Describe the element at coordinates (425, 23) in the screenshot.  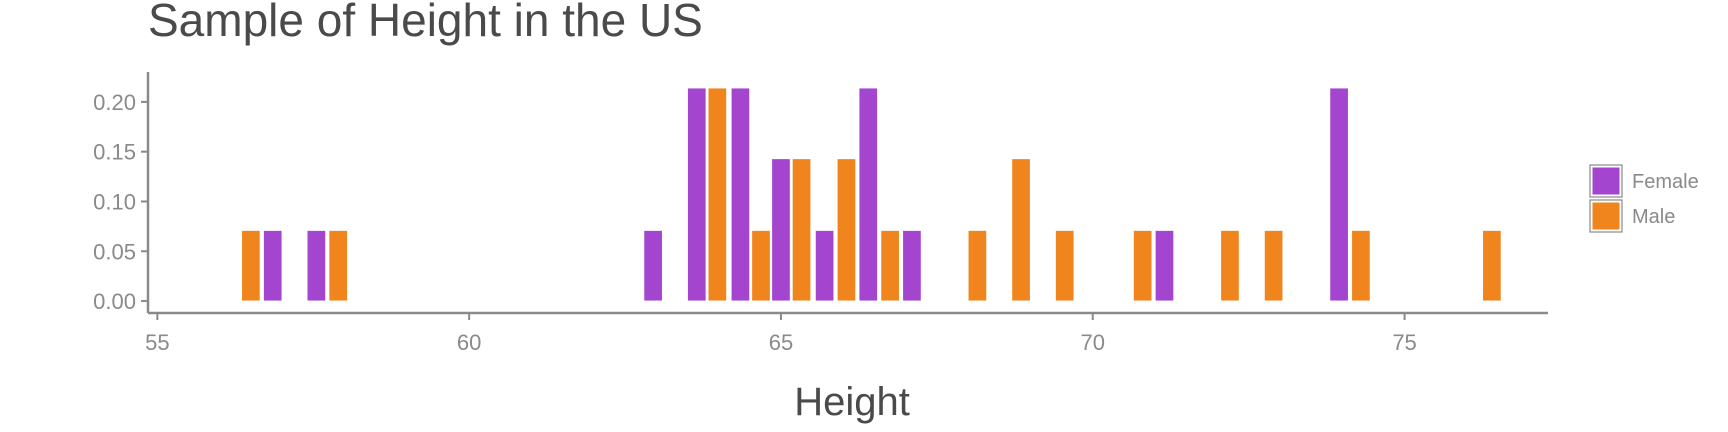
I see `chart-title: Sample of Height in the US` at that location.